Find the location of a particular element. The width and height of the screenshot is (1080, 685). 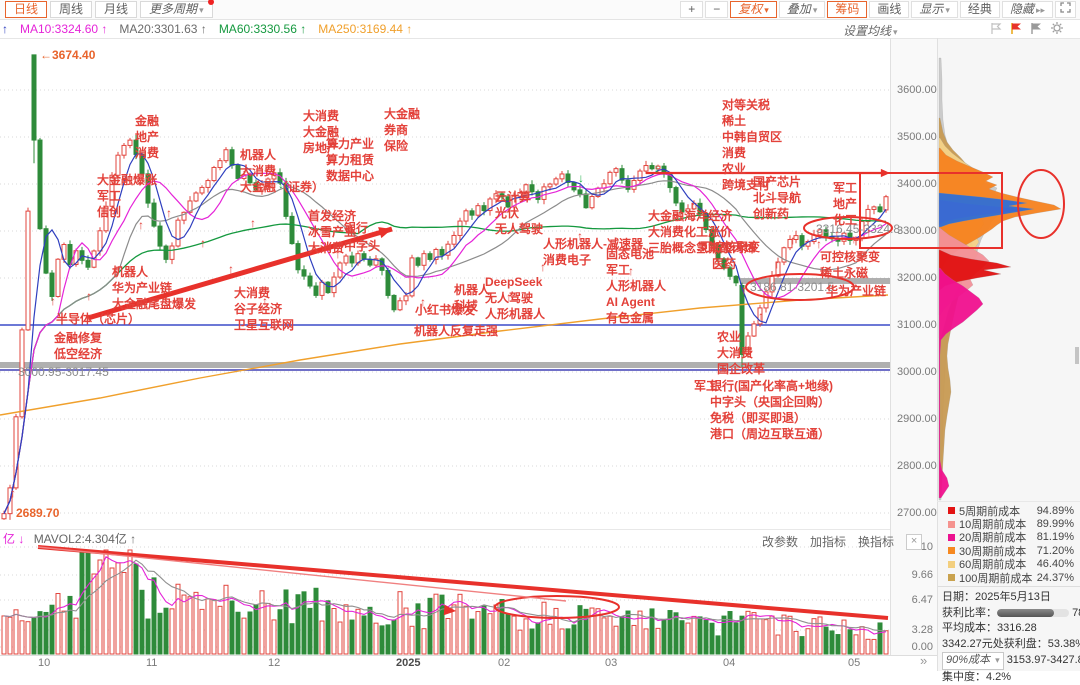

fullscreen-button is located at coordinates (1065, 9).